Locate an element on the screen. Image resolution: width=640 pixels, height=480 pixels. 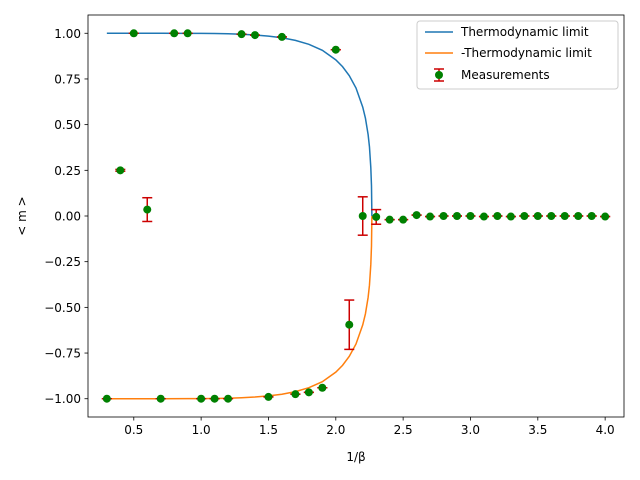
legend-marker is located at coordinates (439, 75).